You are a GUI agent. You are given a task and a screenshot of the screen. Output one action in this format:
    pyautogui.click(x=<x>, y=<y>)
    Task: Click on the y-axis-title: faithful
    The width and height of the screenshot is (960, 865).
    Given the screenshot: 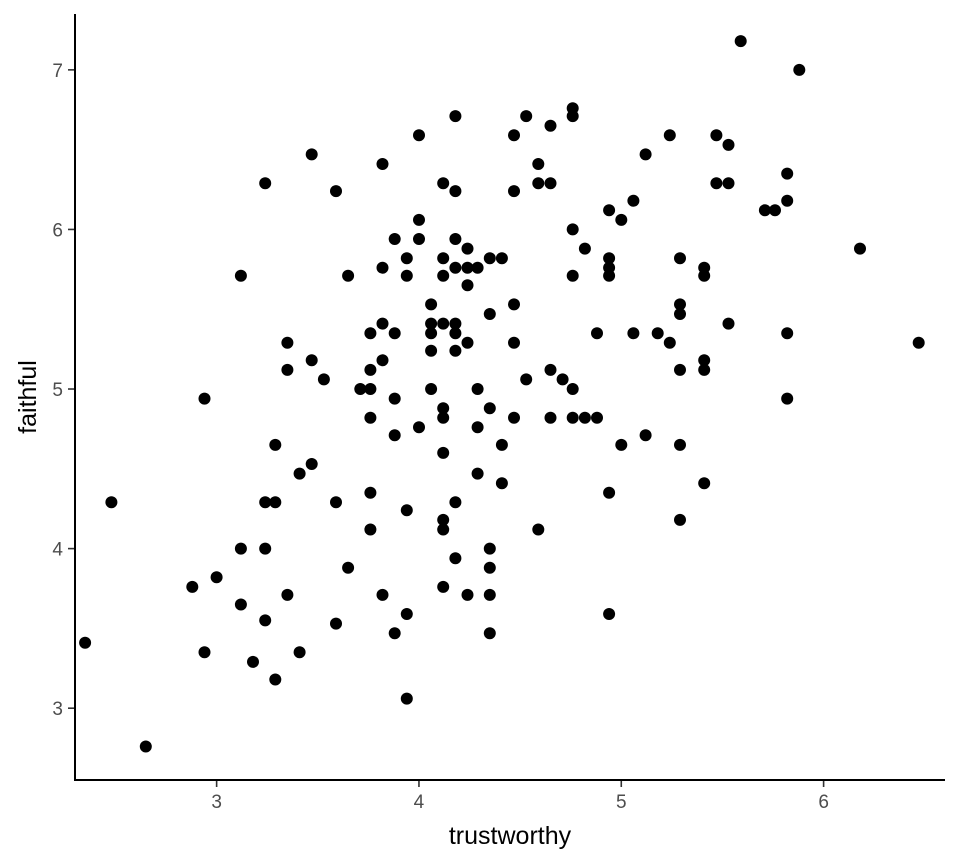 What is the action you would take?
    pyautogui.click(x=28, y=397)
    